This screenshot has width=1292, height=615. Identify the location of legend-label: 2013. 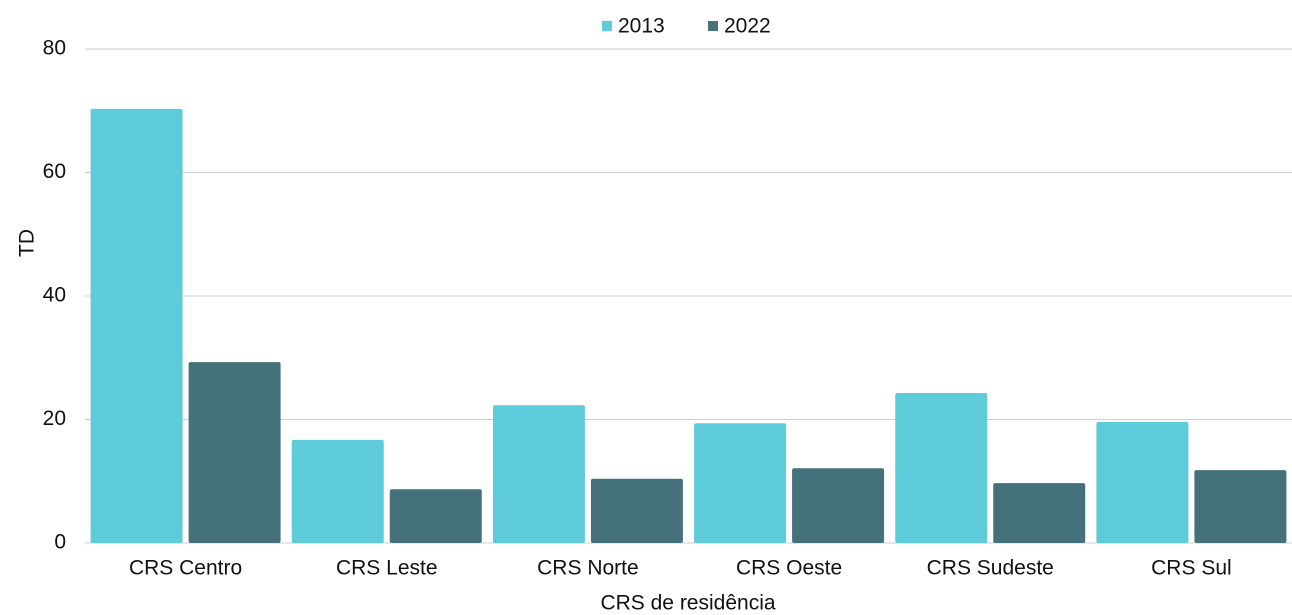
(641, 26).